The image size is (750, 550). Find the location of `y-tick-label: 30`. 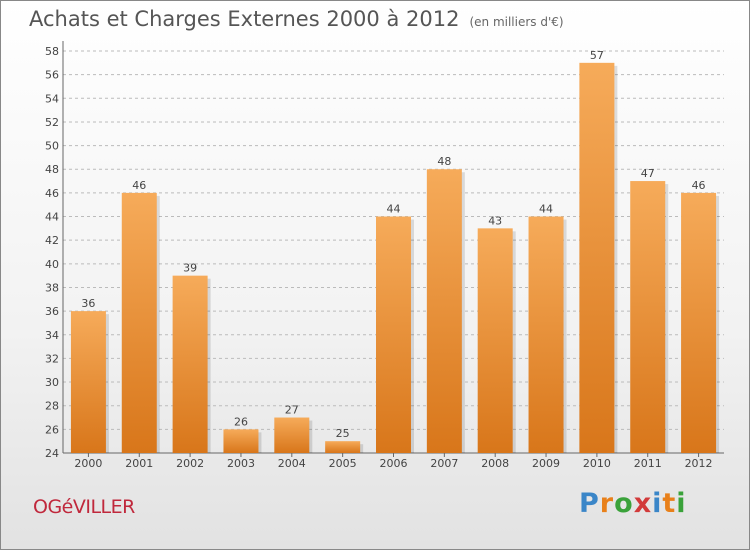

y-tick-label: 30 is located at coordinates (52, 382).